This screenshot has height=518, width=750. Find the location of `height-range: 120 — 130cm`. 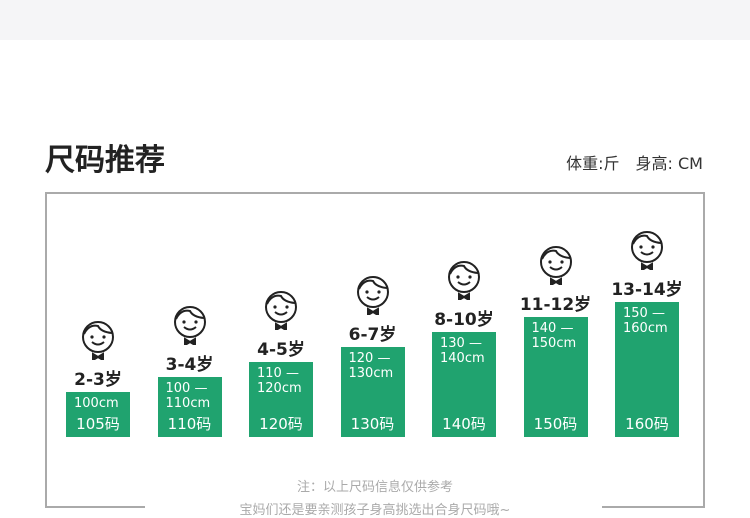

height-range: 120 — 130cm is located at coordinates (371, 366).